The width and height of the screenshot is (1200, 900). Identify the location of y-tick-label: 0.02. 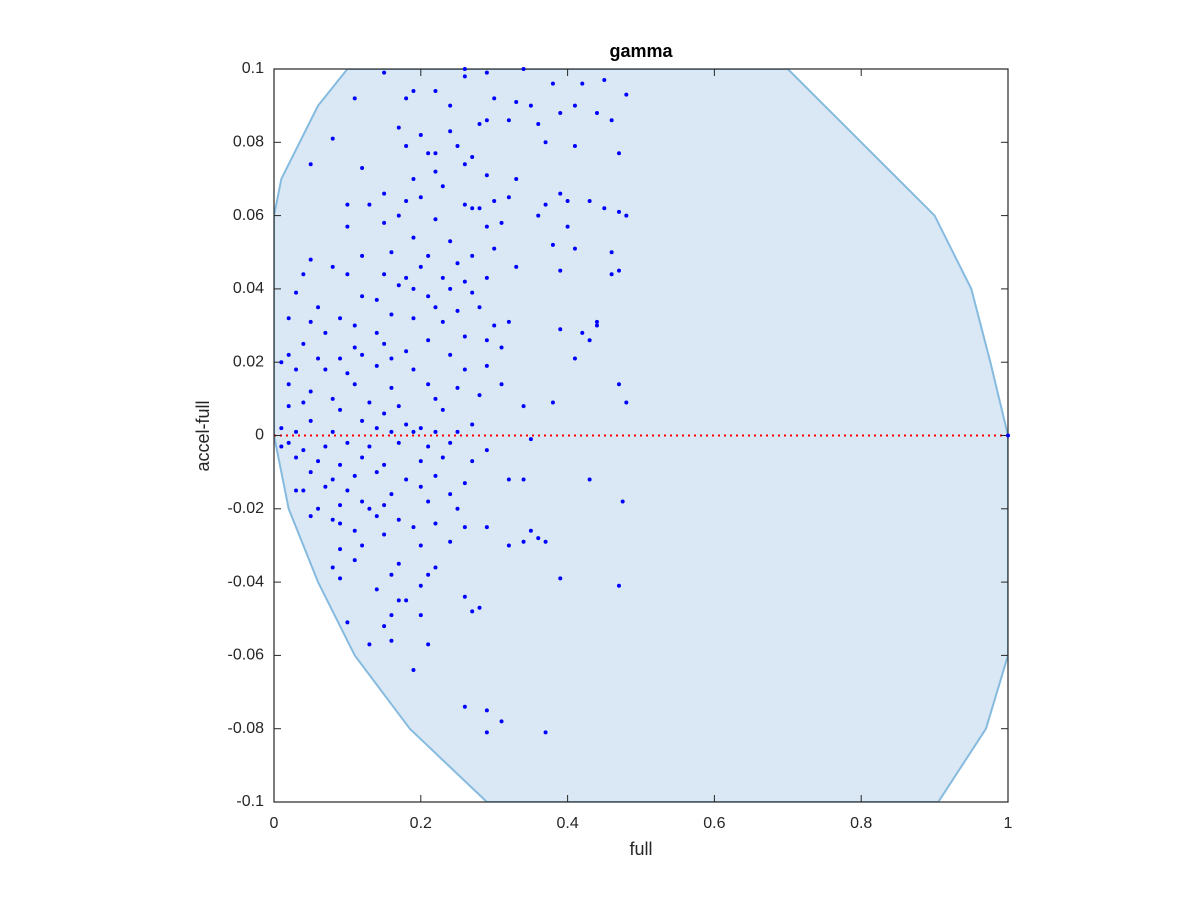
(248, 361).